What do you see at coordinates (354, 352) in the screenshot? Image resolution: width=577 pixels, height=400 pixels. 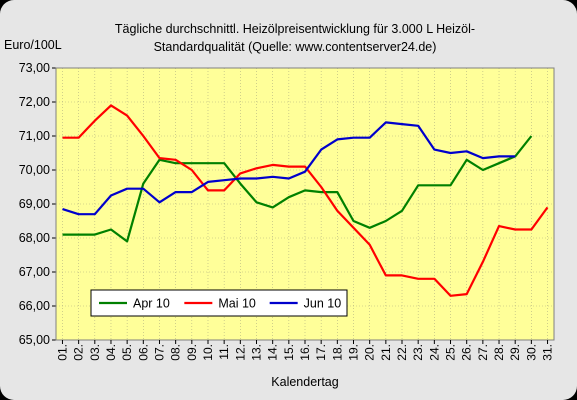 I see `x-tick-label: 19.` at bounding box center [354, 352].